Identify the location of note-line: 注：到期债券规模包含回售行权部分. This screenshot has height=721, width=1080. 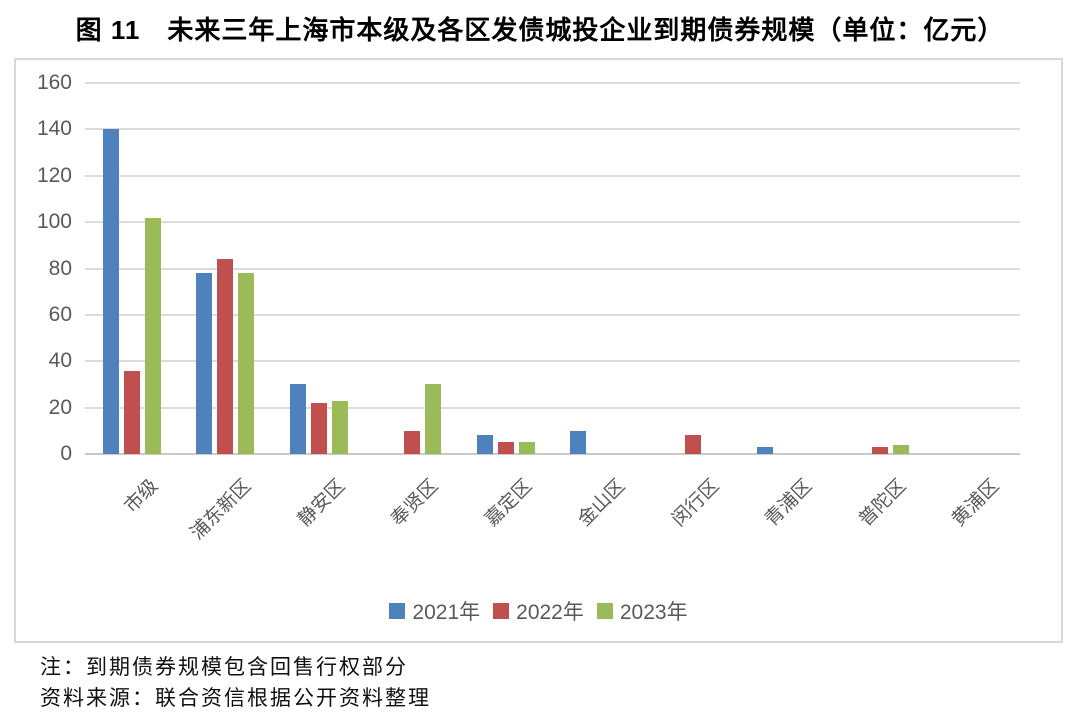
(224, 667).